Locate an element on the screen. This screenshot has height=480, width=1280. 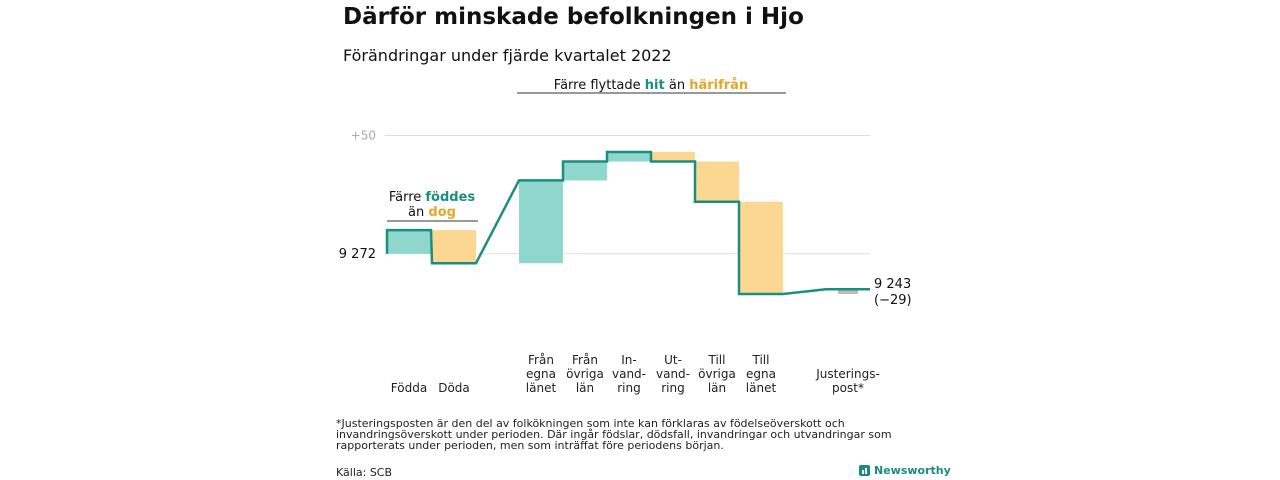
start-value-label: 9 272 is located at coordinates (357, 254).